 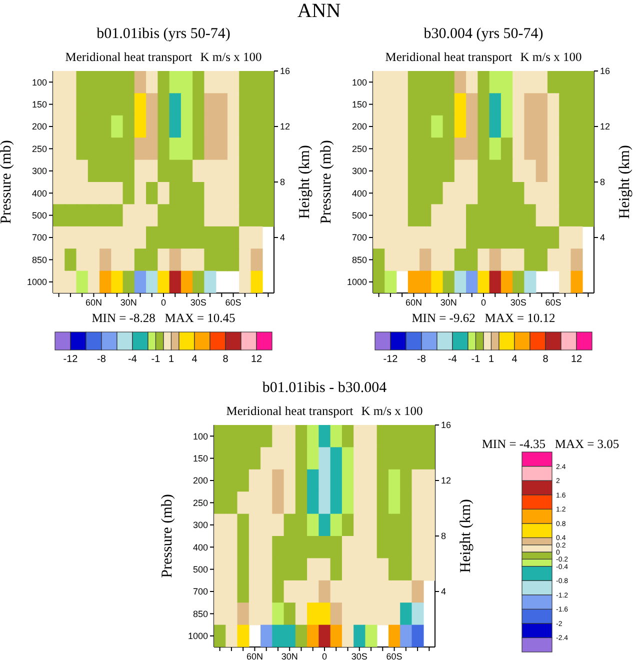 I want to click on text: ANN, so click(x=319, y=11).